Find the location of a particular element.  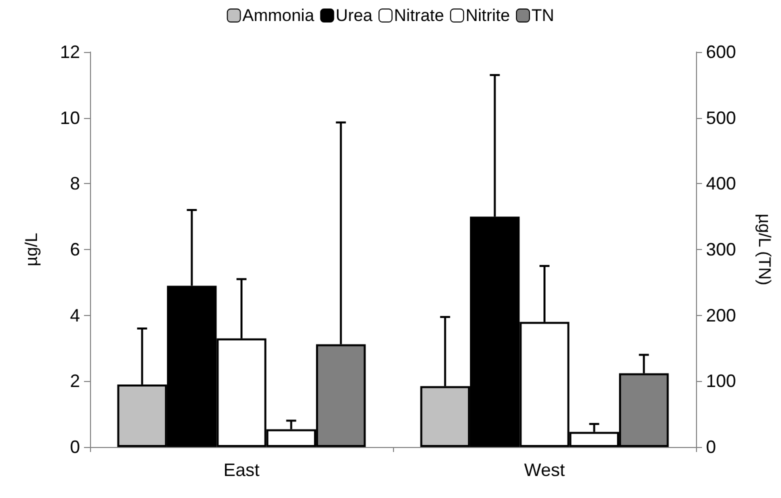

y2-tick-label: 400 is located at coordinates (721, 184).